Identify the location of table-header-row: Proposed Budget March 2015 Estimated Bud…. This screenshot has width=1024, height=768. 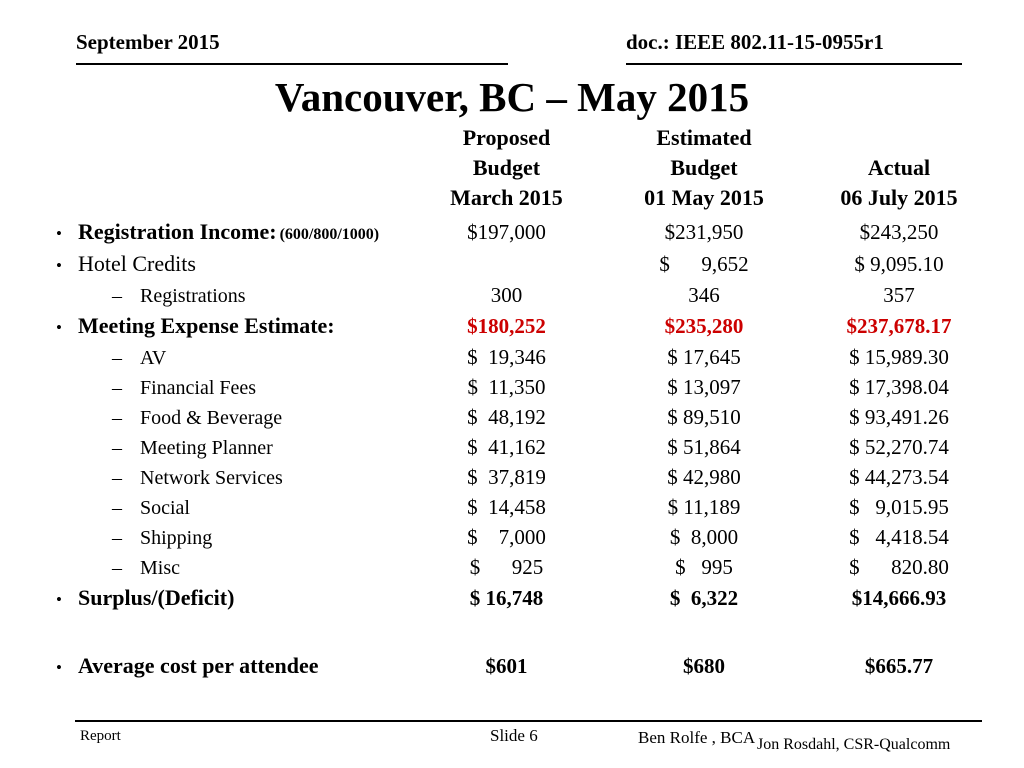
(534, 171).